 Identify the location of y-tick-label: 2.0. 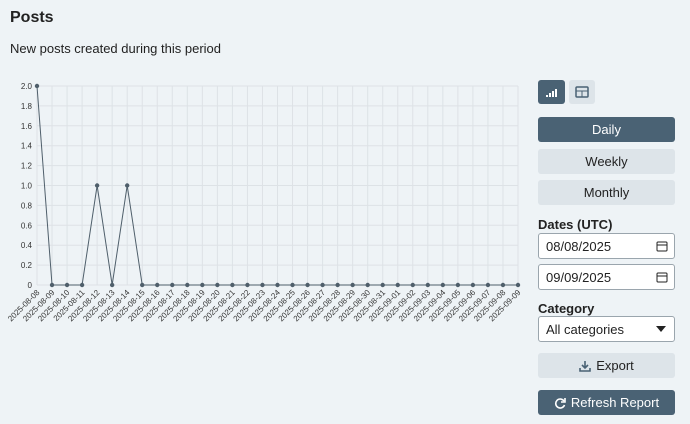
(27, 86).